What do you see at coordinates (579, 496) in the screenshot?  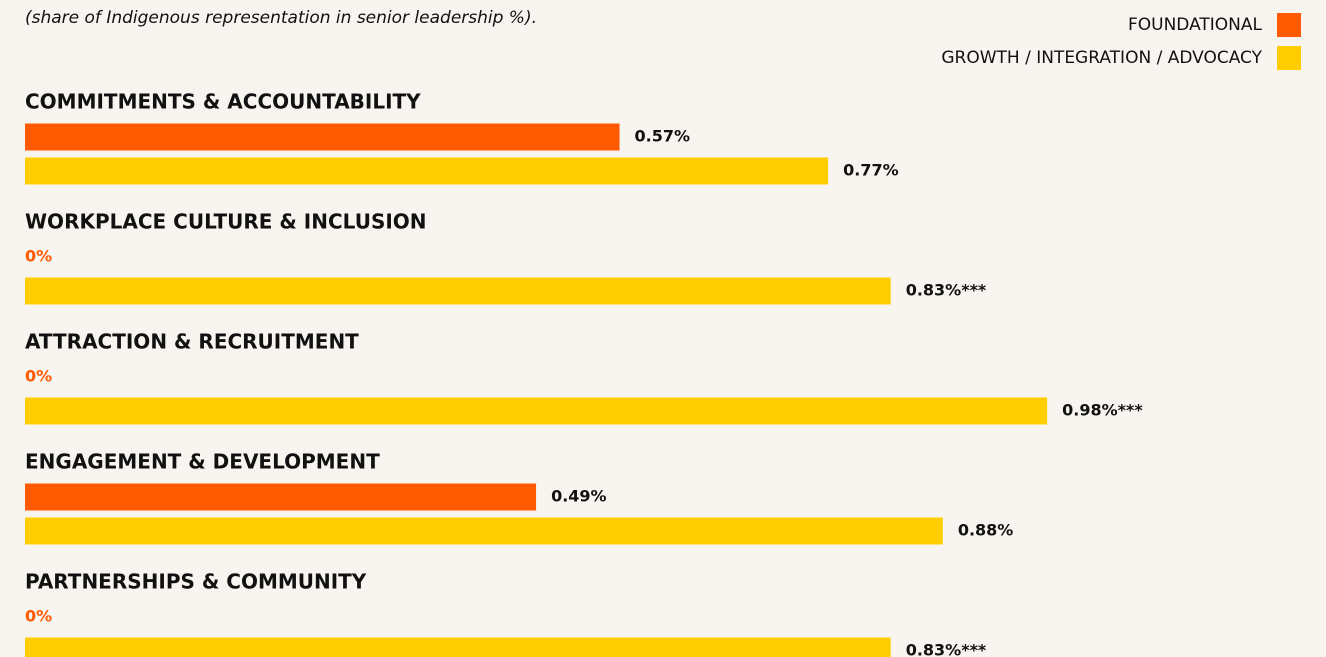 I see `value-label: 0.49%` at bounding box center [579, 496].